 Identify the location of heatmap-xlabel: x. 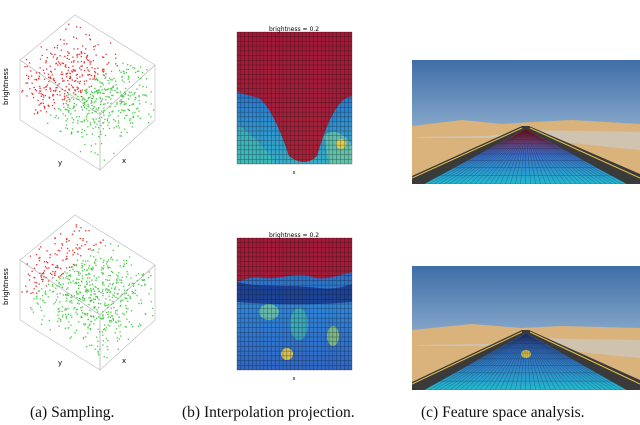
(294, 173).